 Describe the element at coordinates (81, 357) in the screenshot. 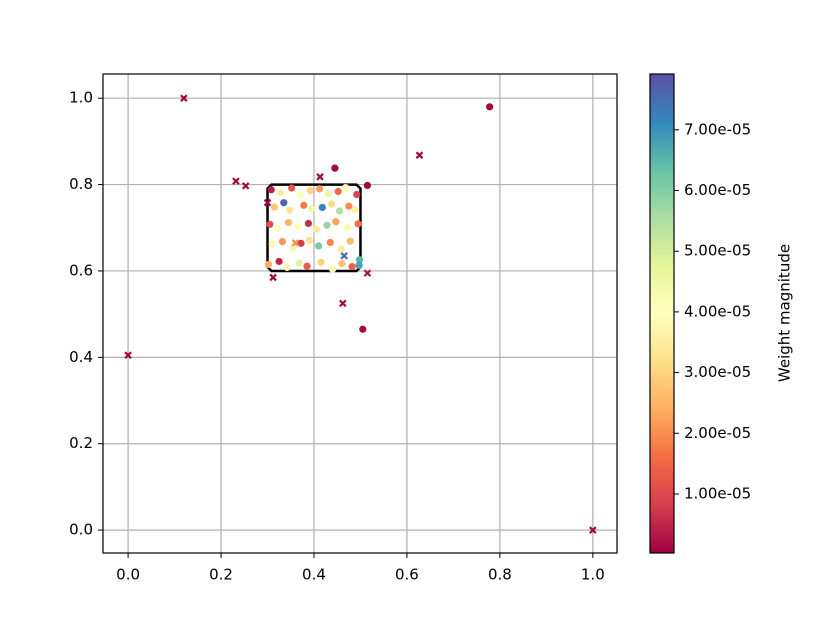

I see `y-tick-label: 0.4` at that location.